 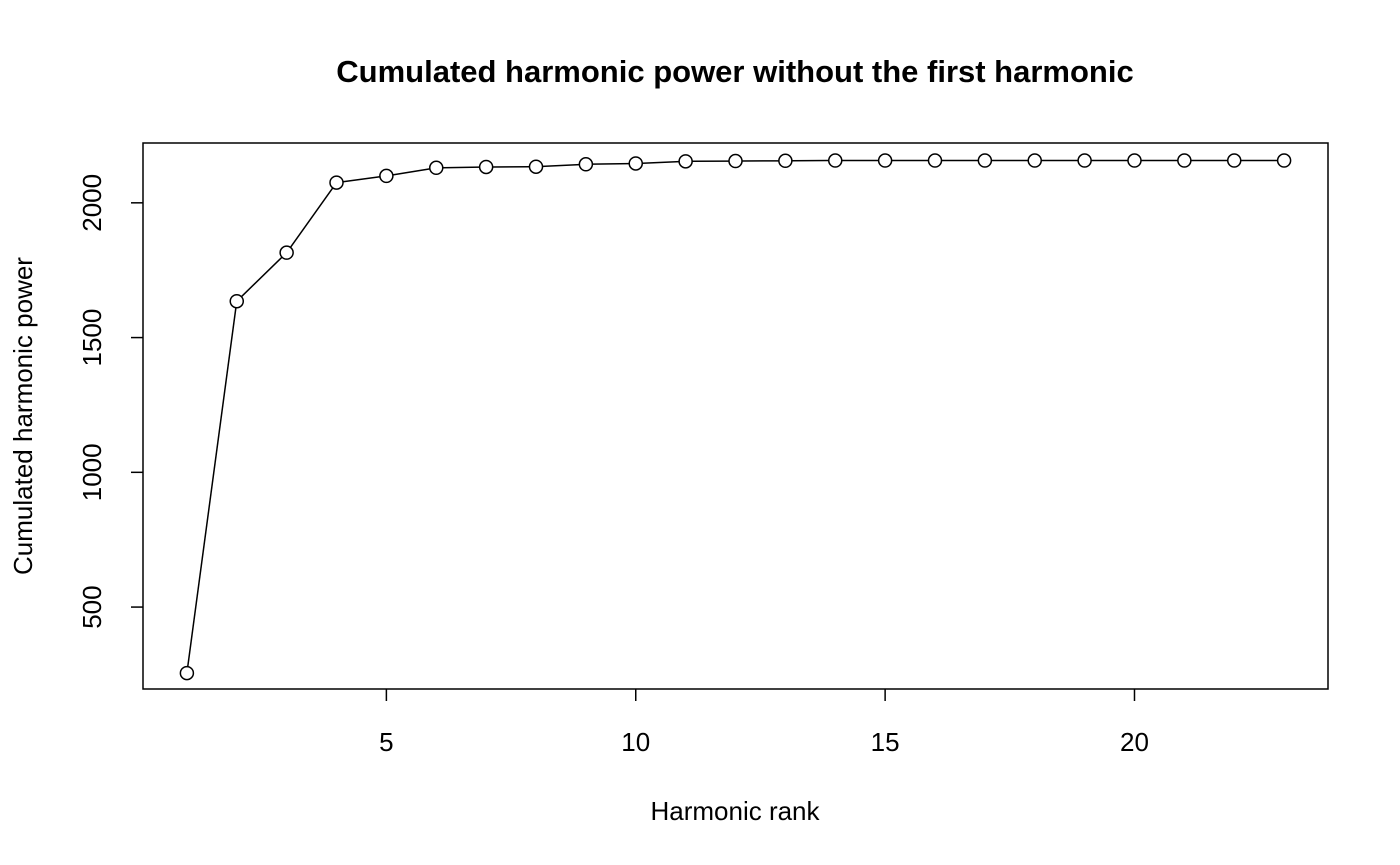 I want to click on x-tick-label: 20, so click(x=1134, y=742).